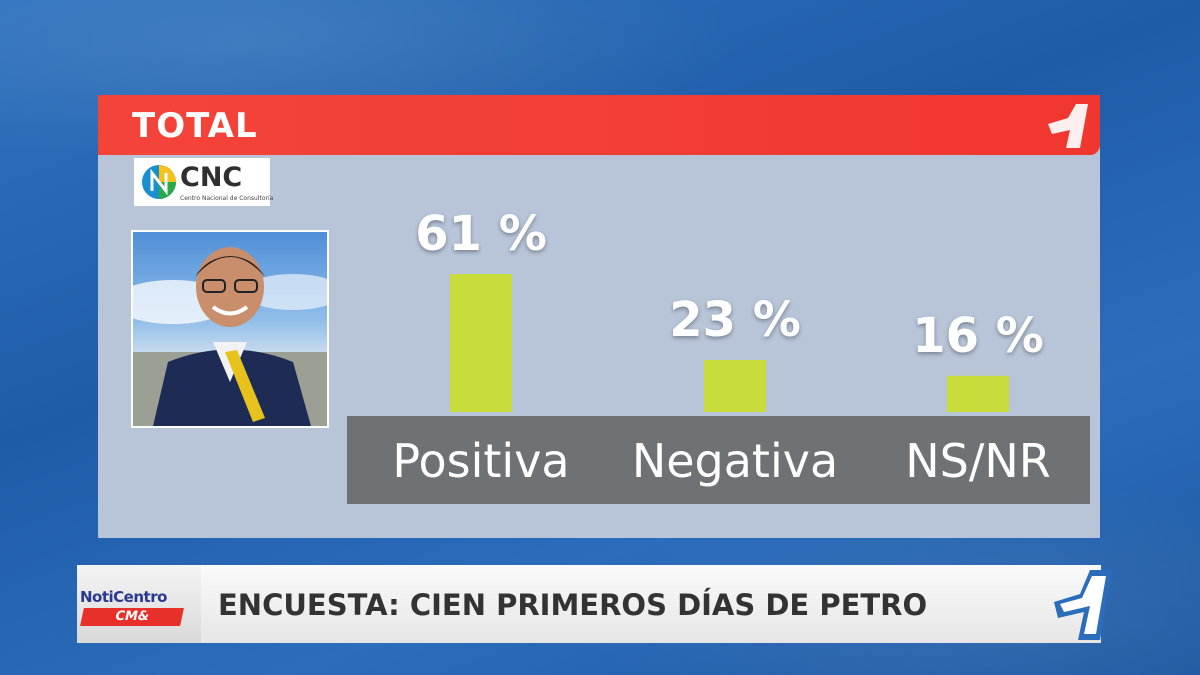  What do you see at coordinates (132, 617) in the screenshot?
I see `noticentro-brand-sub: CM&` at bounding box center [132, 617].